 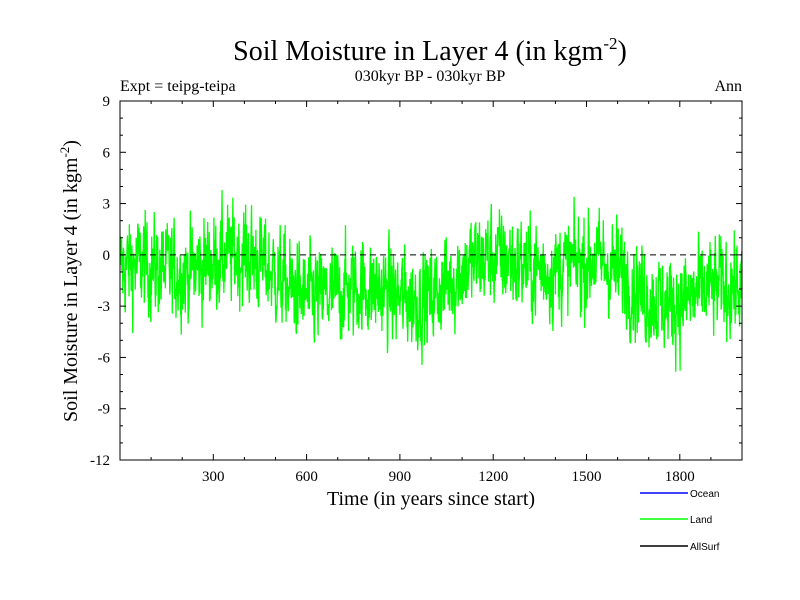 What do you see at coordinates (104, 307) in the screenshot?
I see `y-tick-label: -3` at bounding box center [104, 307].